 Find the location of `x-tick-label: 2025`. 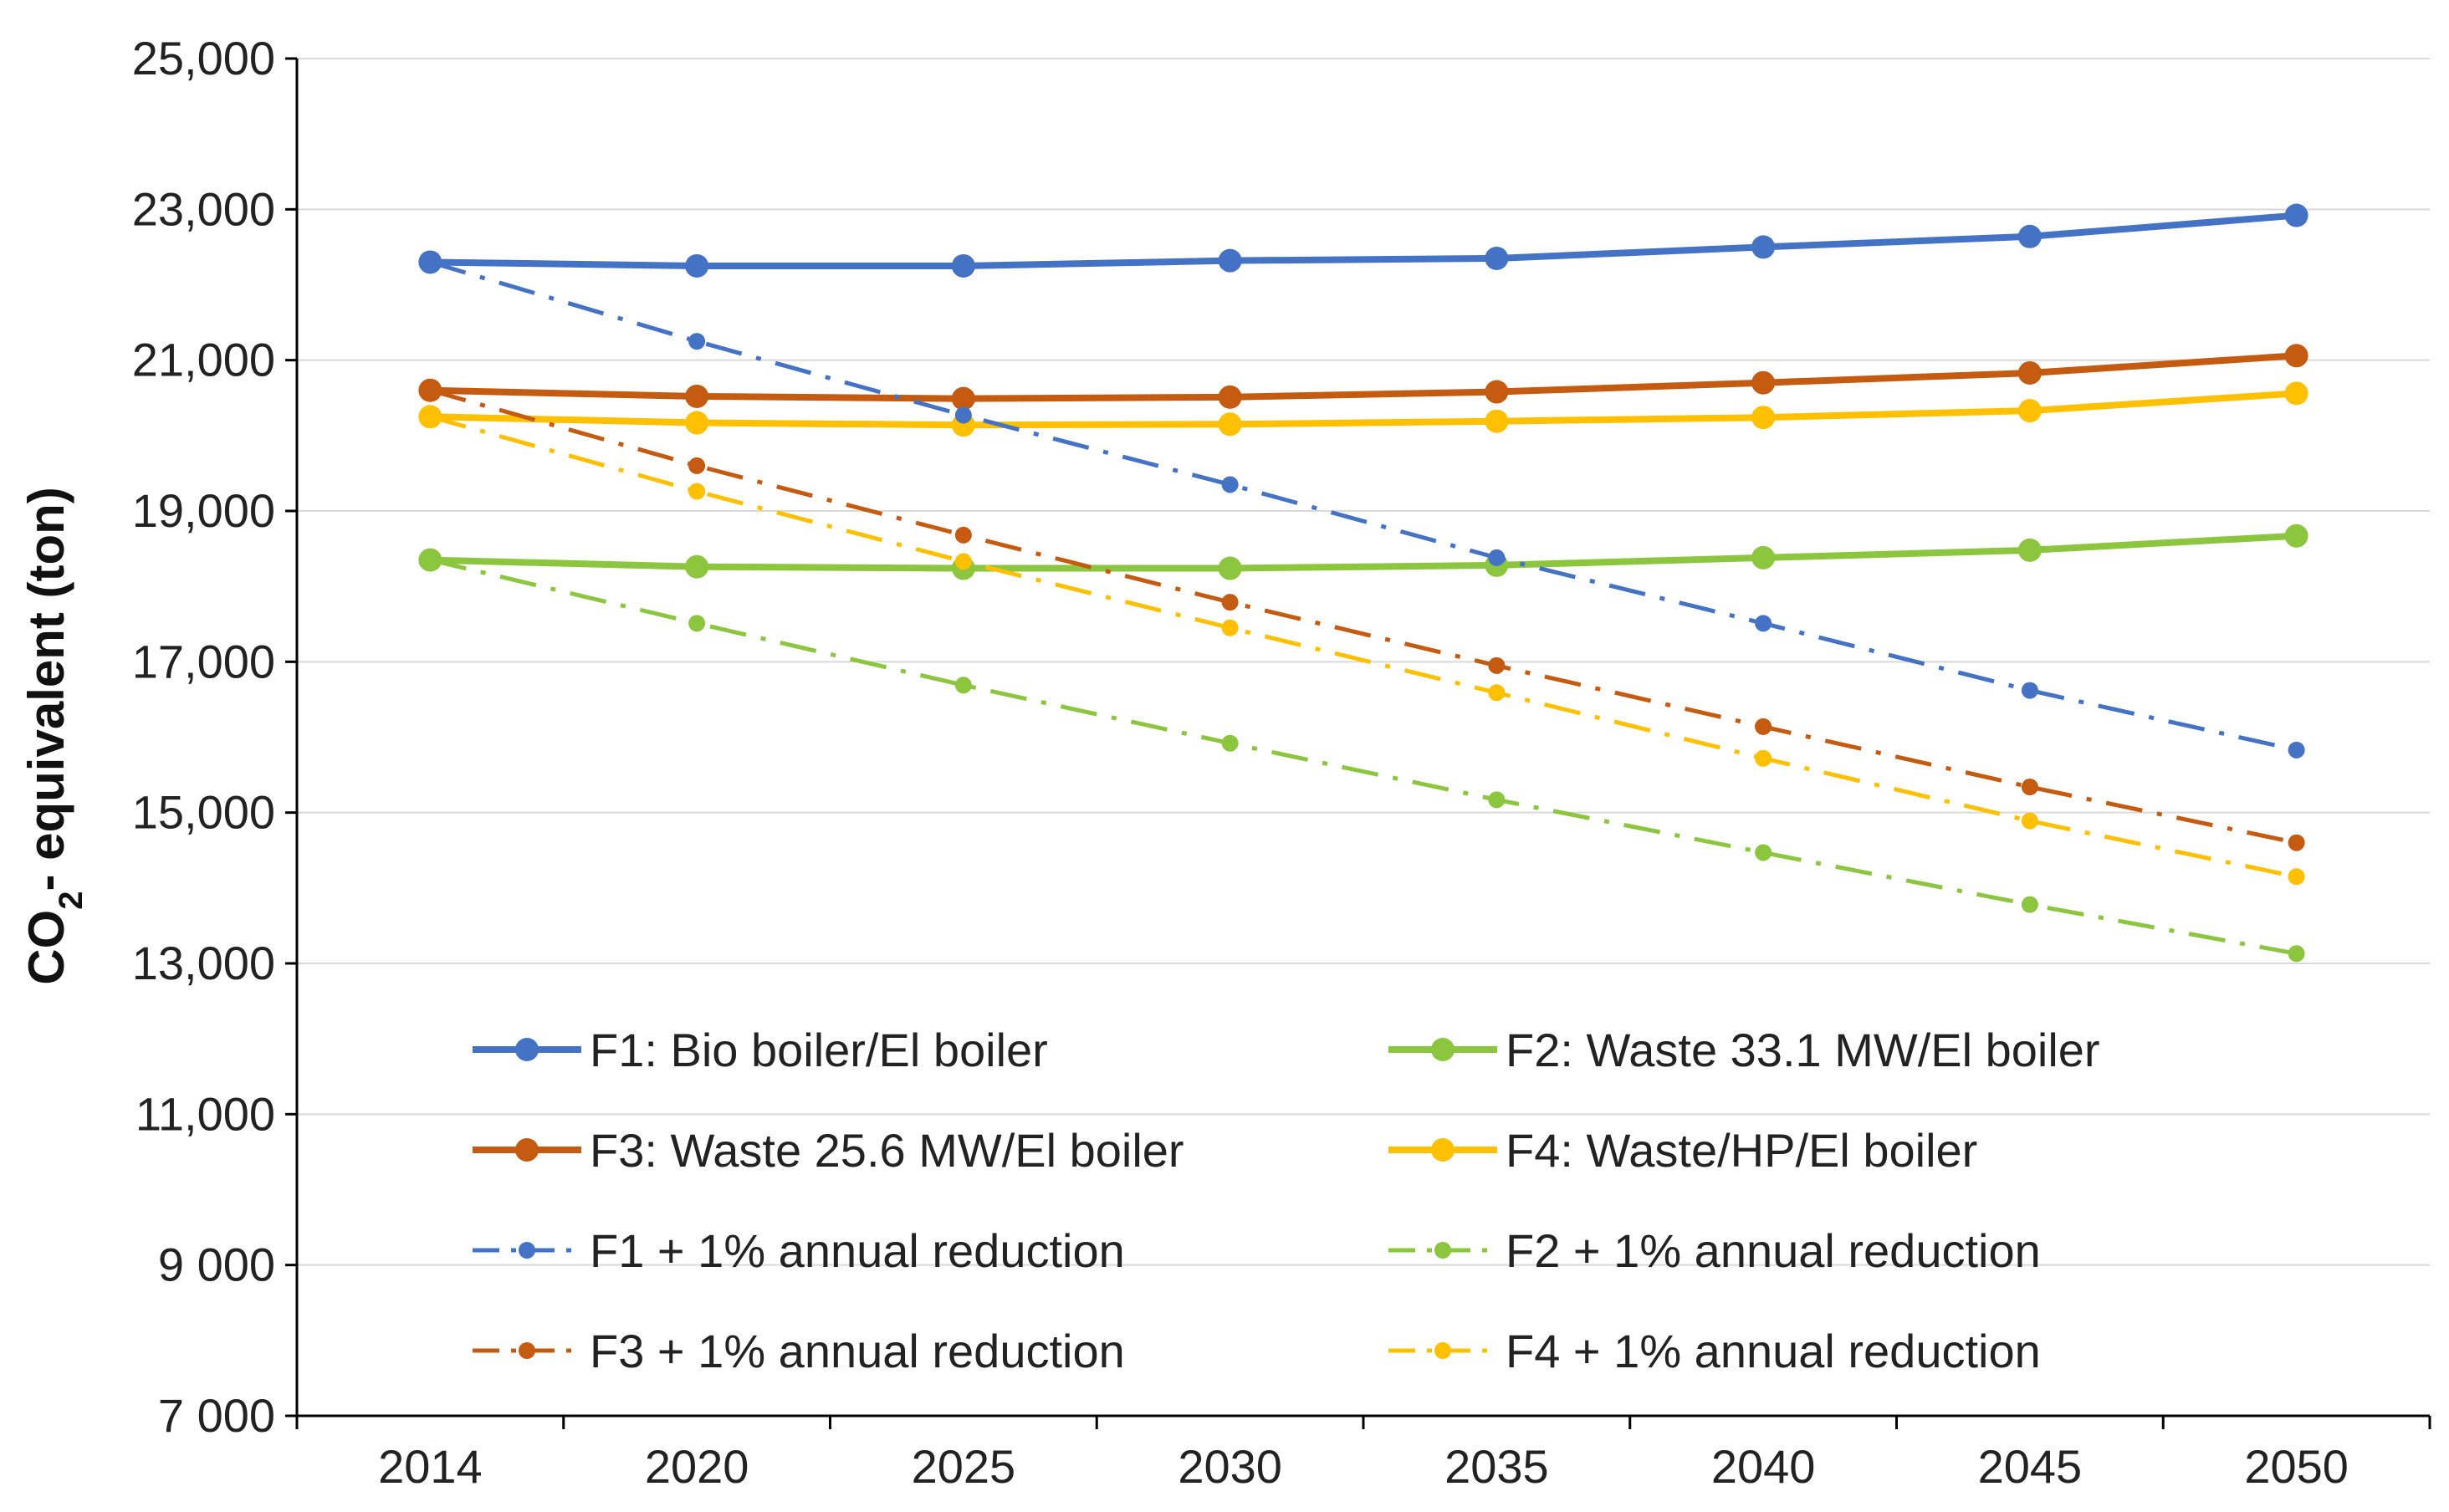

x-tick-label: 2025 is located at coordinates (964, 1466).